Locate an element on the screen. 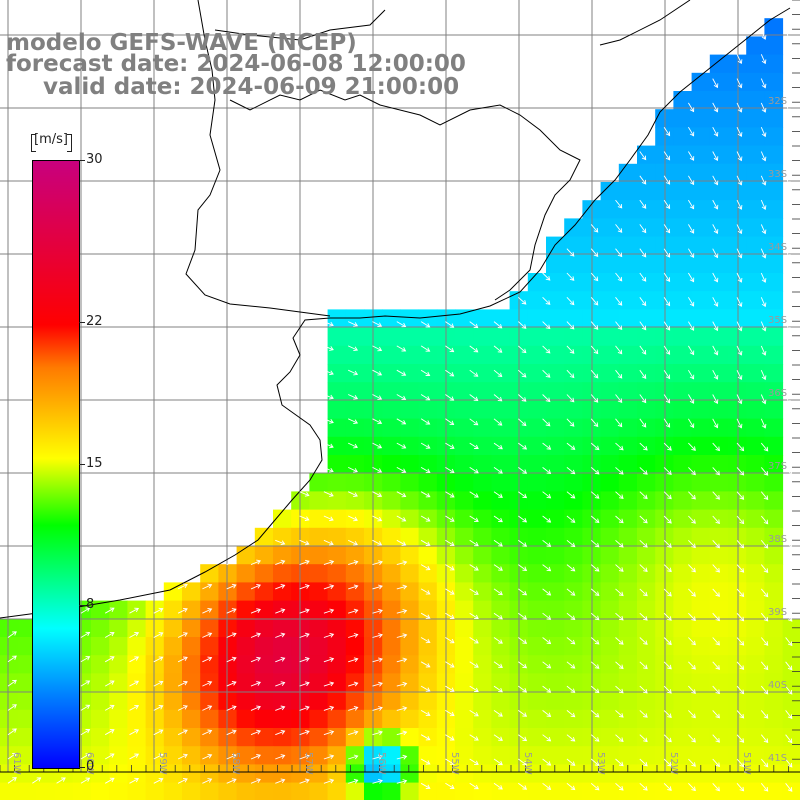 The image size is (800, 800). valid-date: valid date: 2024-06-09 21:00:00 is located at coordinates (251, 87).